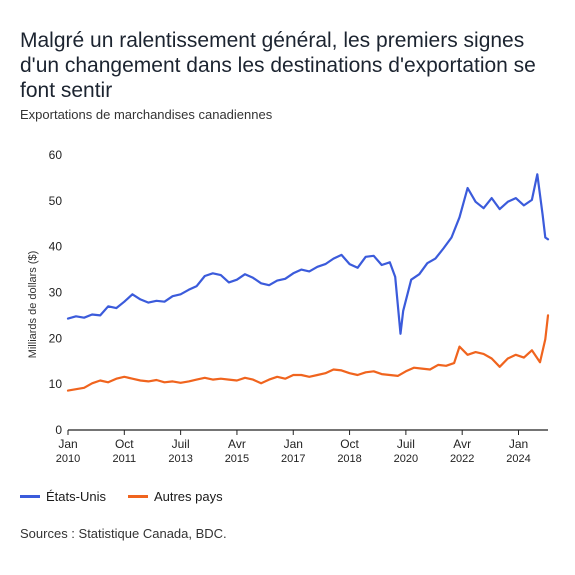 This screenshot has height=575, width=575. What do you see at coordinates (137, 496) in the screenshot?
I see `legend-swatch-other` at bounding box center [137, 496].